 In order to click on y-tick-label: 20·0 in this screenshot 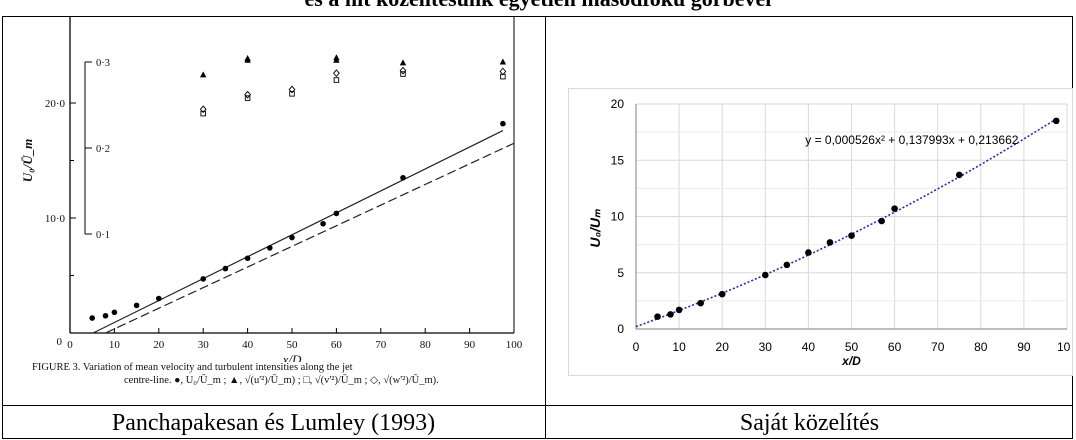, I will do `click(55, 104)`.